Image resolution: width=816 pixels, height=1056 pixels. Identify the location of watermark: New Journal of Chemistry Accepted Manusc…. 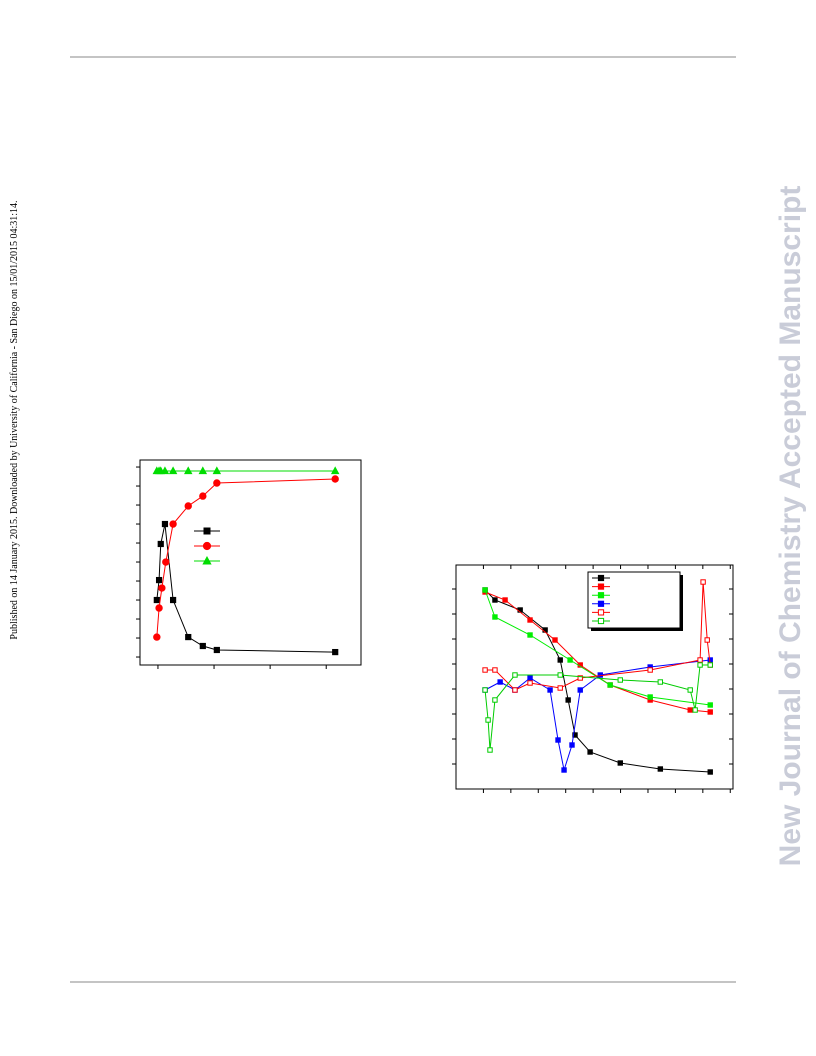
(790, 526).